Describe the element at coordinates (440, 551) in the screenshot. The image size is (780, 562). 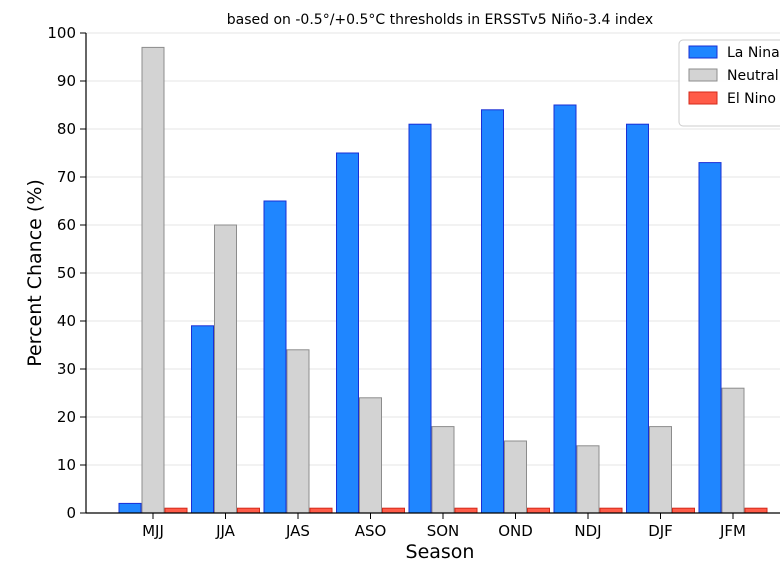
I see `x-axis-title: Season` at that location.